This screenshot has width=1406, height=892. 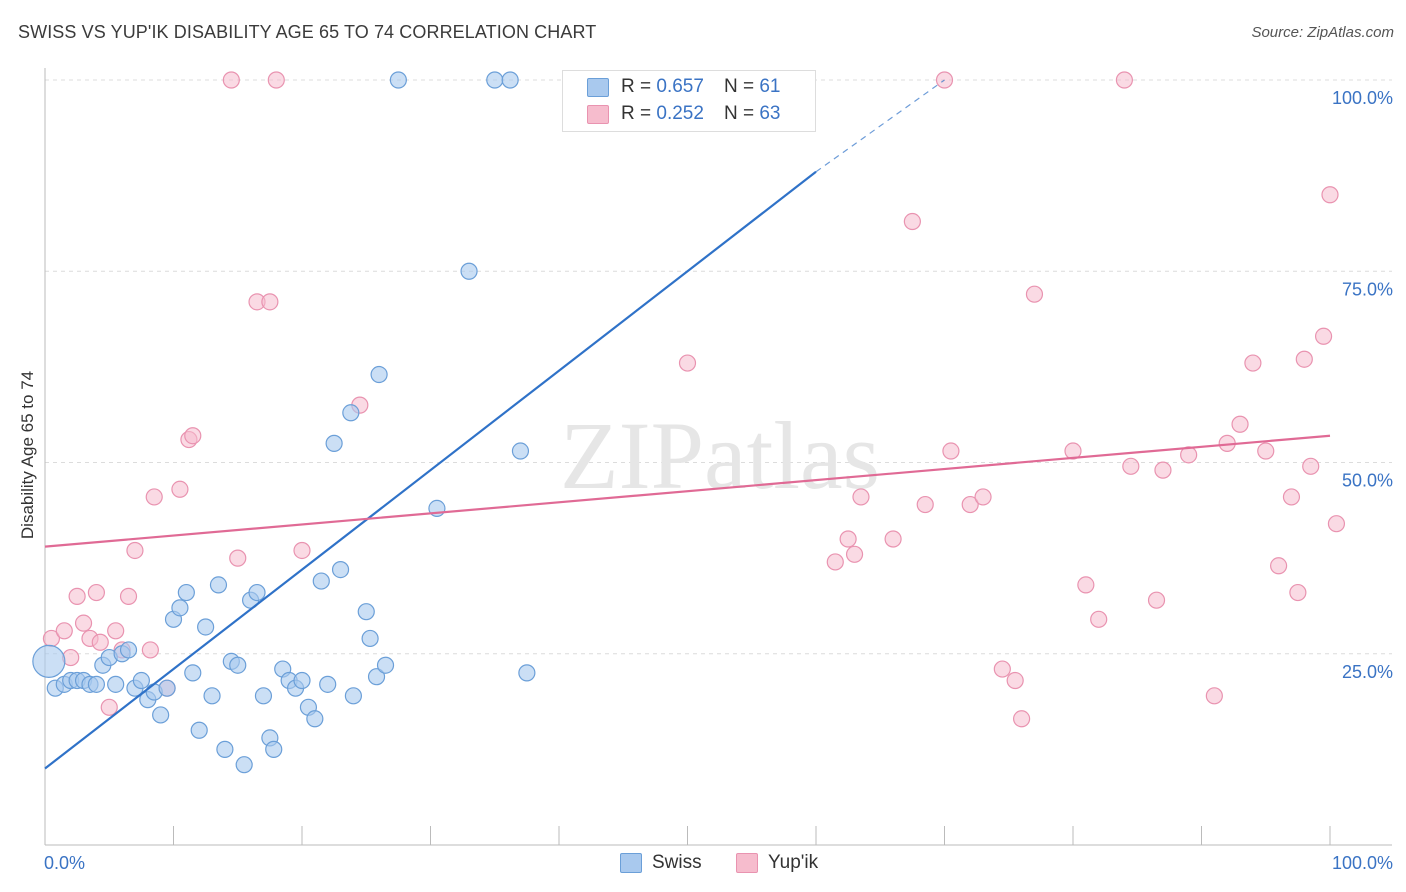 What do you see at coordinates (680, 113) in the screenshot?
I see `yupik-r-value: 0.252` at bounding box center [680, 113].